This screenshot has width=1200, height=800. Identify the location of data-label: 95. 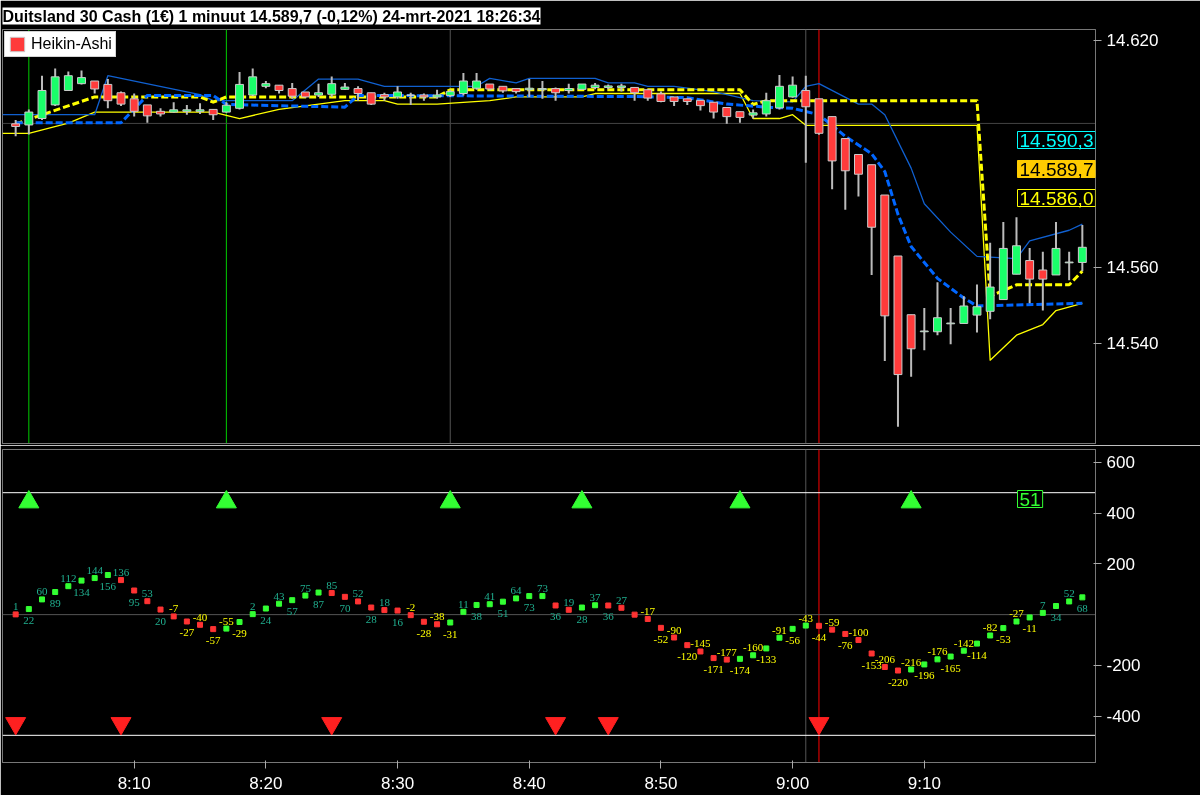
(134, 601).